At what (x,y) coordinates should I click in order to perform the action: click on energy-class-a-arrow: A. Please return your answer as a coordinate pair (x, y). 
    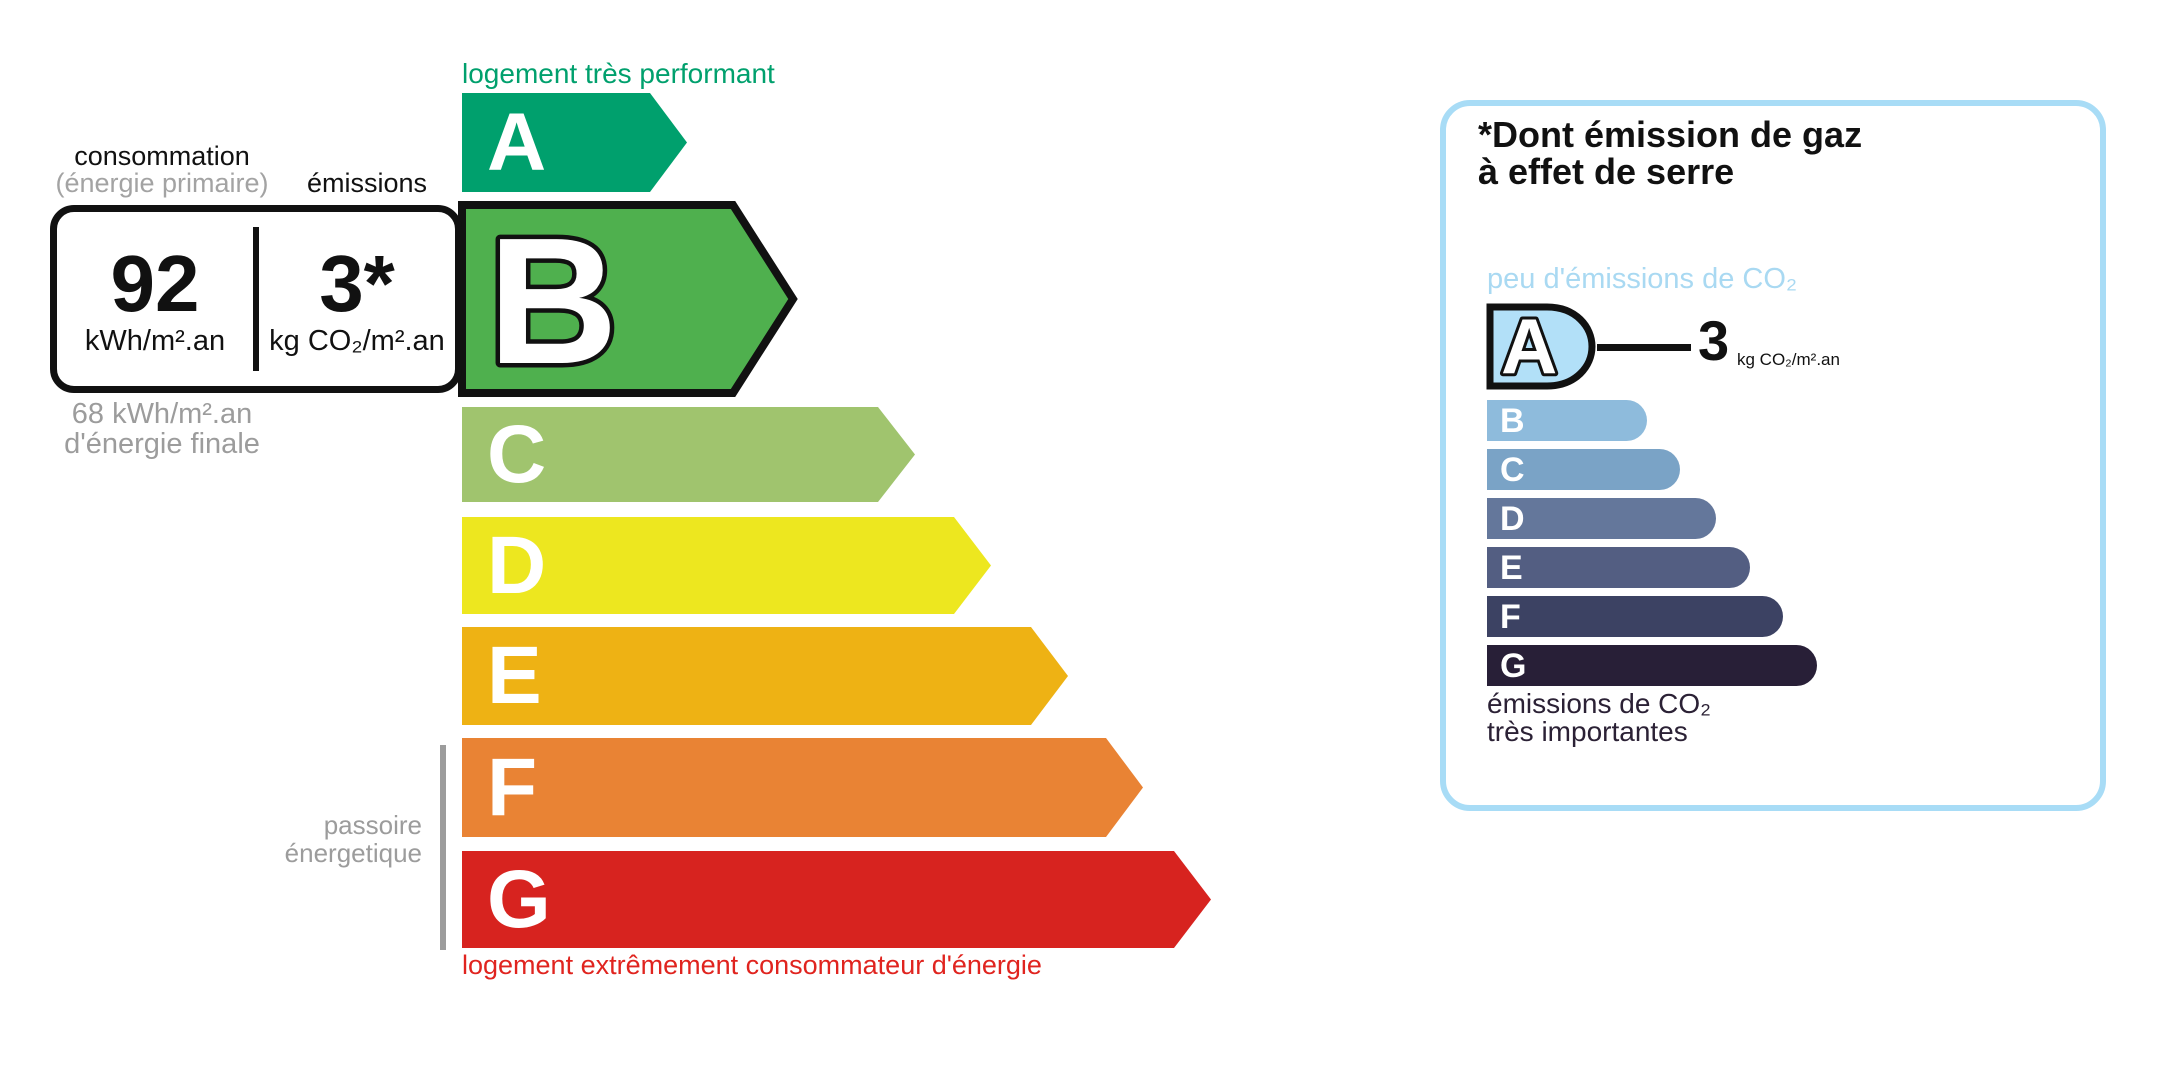
    Looking at the image, I should click on (574, 142).